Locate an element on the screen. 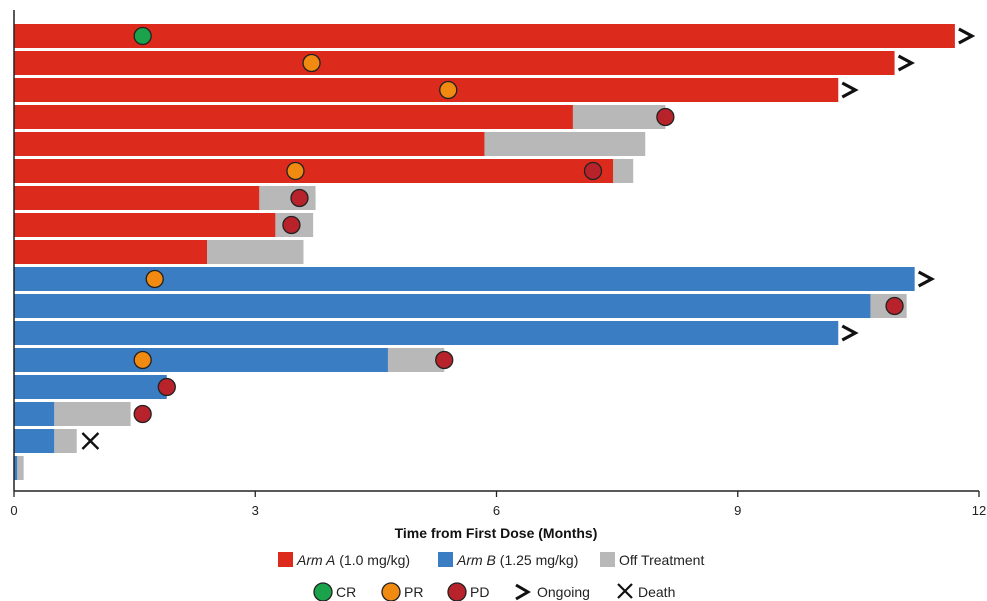 This screenshot has width=987, height=601. legend-label-death: Death is located at coordinates (656, 592).